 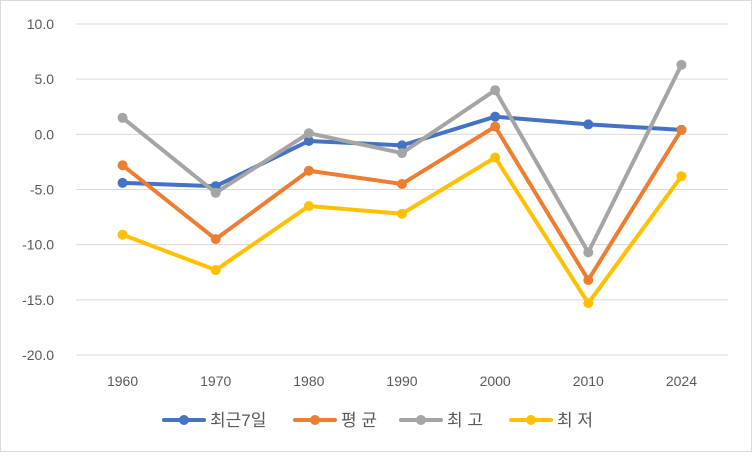 What do you see at coordinates (588, 381) in the screenshot?
I see `x-tick-label: 2010` at bounding box center [588, 381].